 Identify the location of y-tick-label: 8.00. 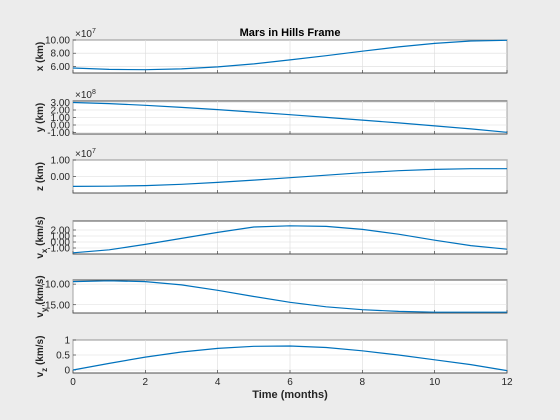
(61, 54).